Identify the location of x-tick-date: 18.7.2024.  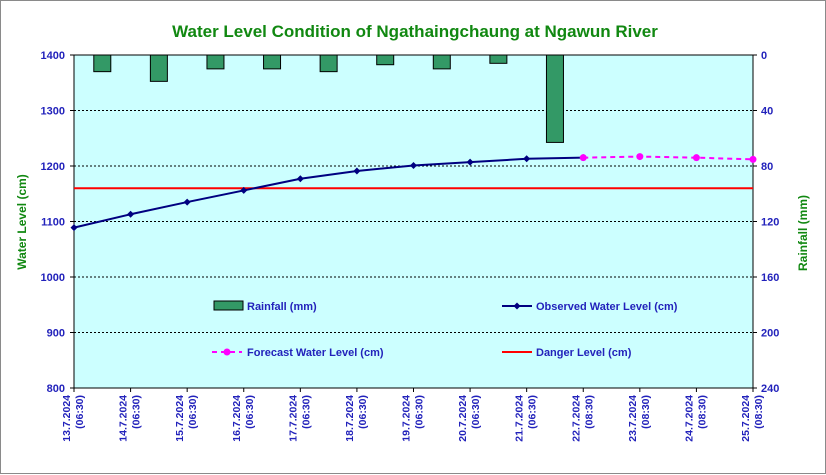
(350, 418).